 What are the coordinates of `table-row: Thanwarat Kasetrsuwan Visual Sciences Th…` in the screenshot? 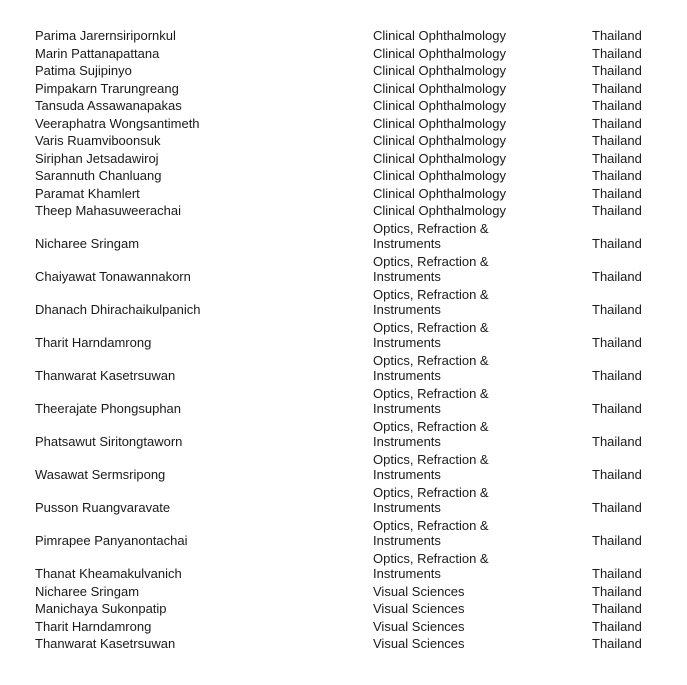 It's located at (361, 644).